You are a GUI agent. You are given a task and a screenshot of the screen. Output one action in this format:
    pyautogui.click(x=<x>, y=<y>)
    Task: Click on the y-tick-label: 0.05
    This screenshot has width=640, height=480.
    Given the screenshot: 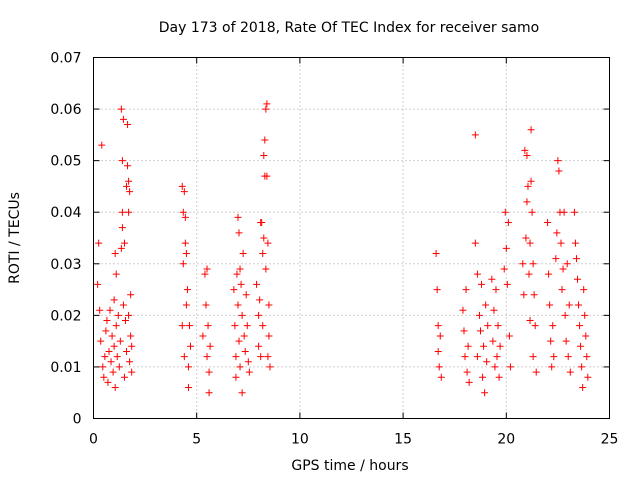 What is the action you would take?
    pyautogui.click(x=65, y=162)
    